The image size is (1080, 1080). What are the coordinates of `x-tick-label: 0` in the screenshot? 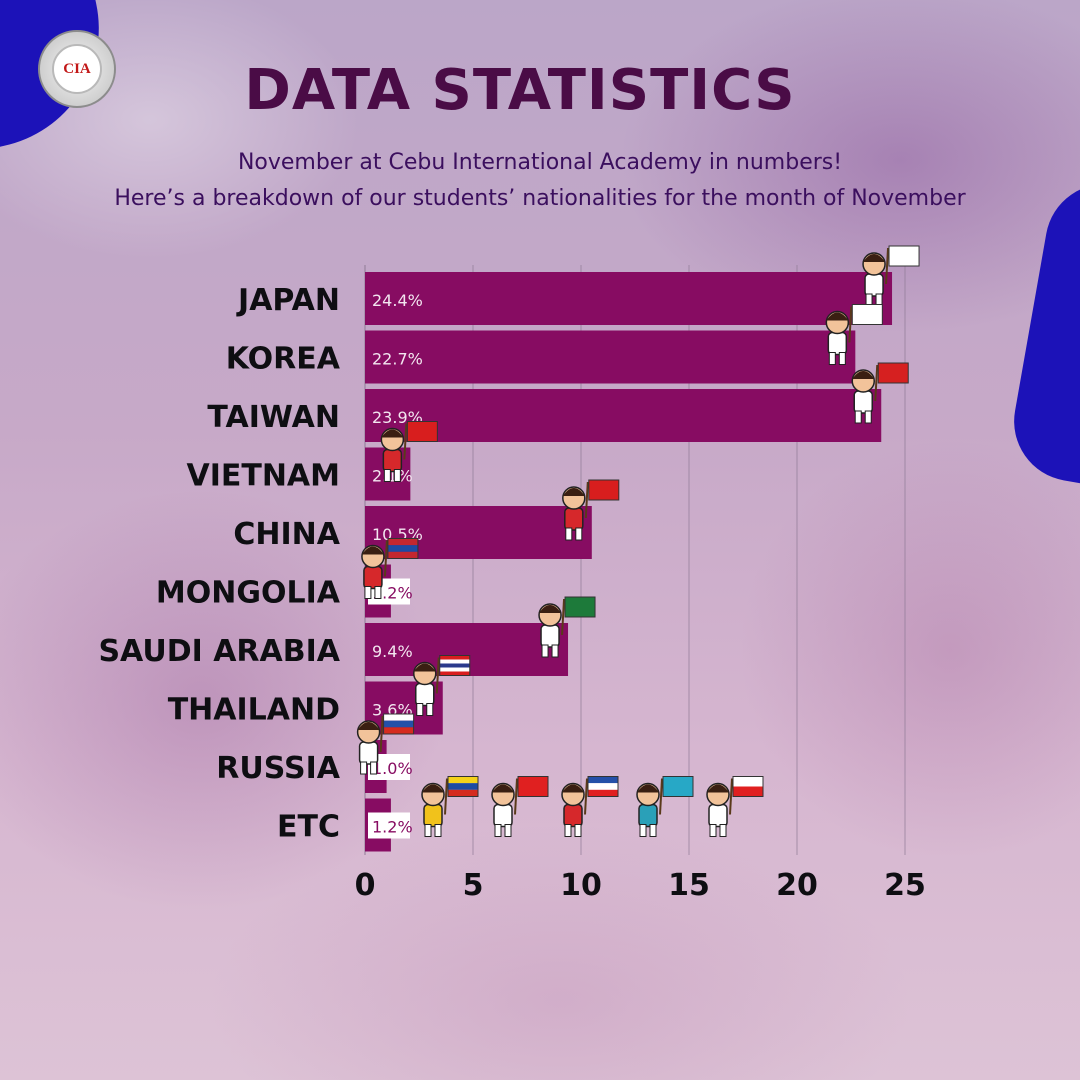 It's located at (365, 885).